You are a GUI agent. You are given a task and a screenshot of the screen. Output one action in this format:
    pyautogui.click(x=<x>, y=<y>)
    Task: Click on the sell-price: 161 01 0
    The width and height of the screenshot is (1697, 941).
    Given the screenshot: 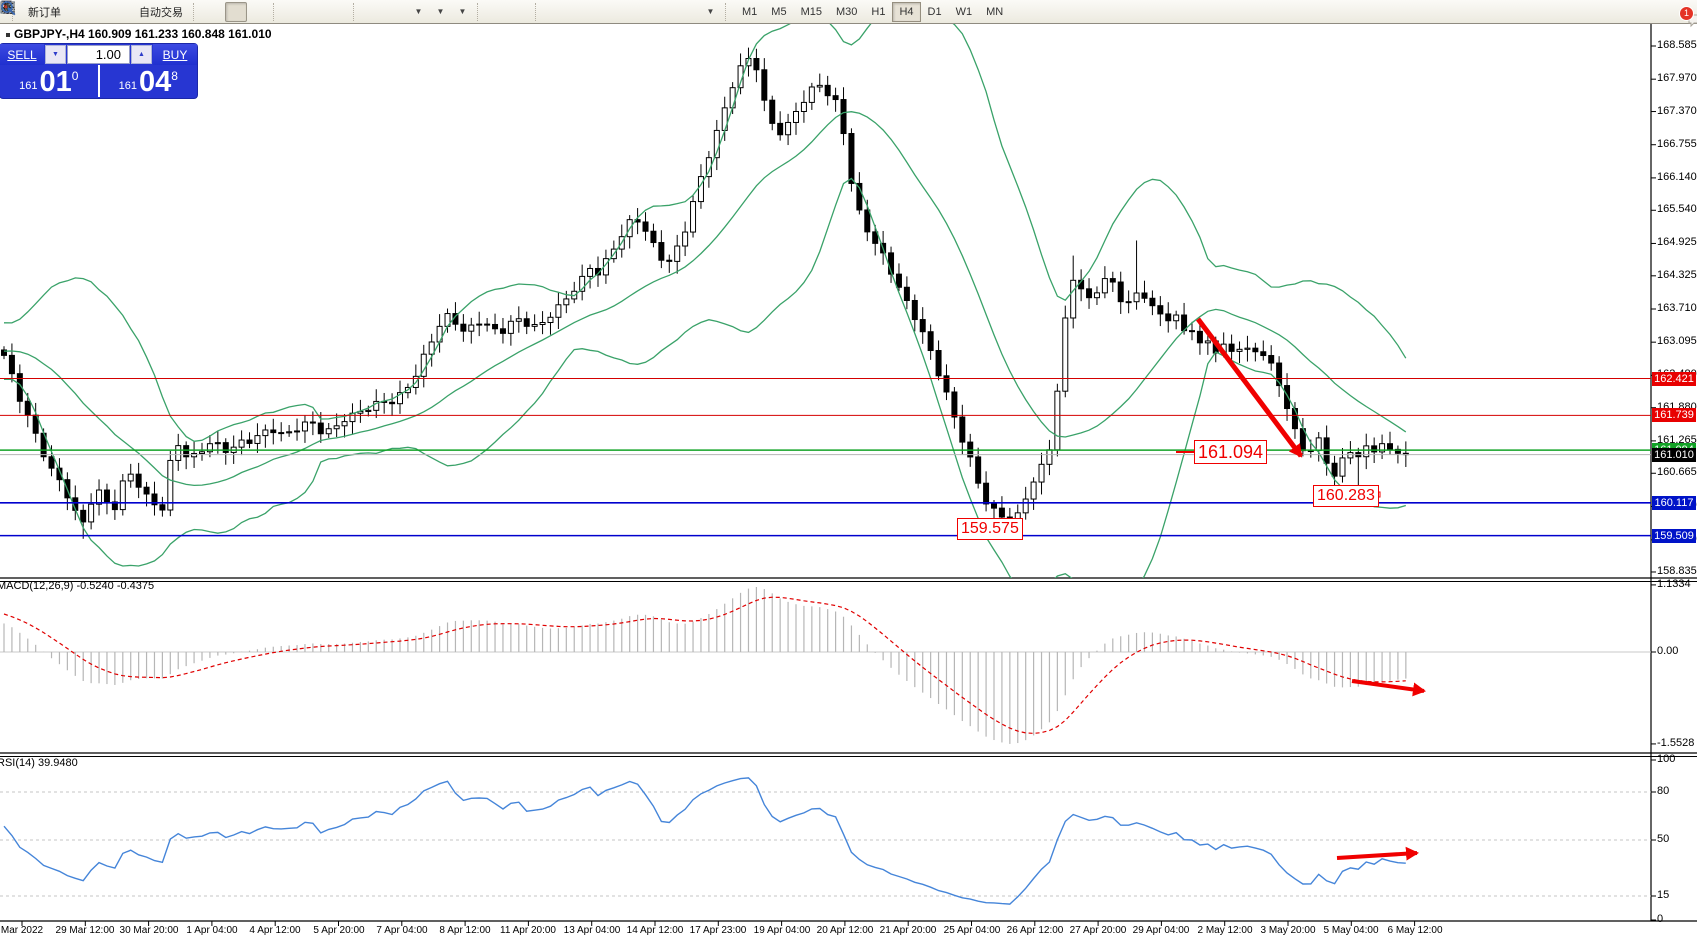 What is the action you would take?
    pyautogui.click(x=49, y=81)
    